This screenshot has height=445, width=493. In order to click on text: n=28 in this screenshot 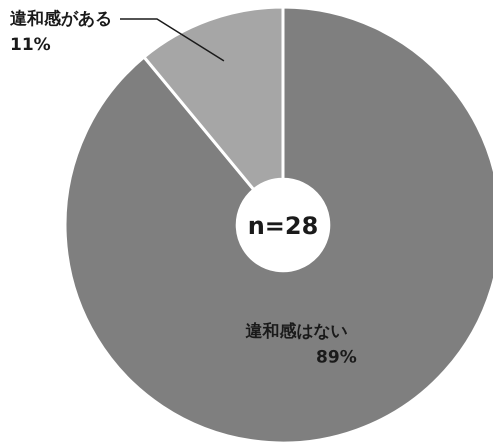, I will do `click(283, 226)`.